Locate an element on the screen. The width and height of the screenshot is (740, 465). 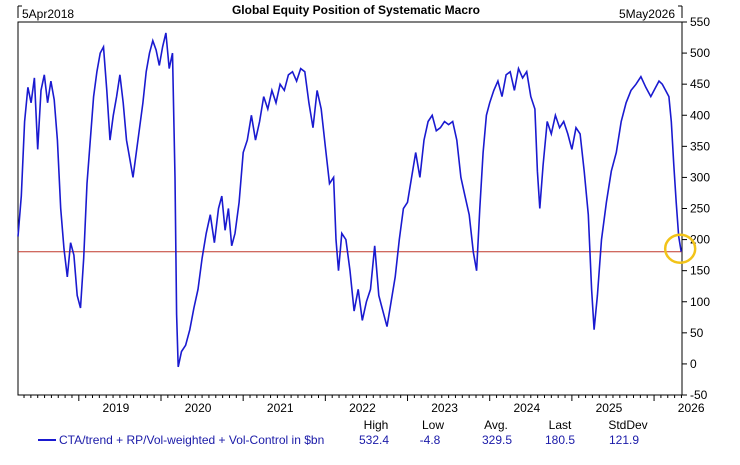
end-date-box: 5May2026 is located at coordinates (651, 13).